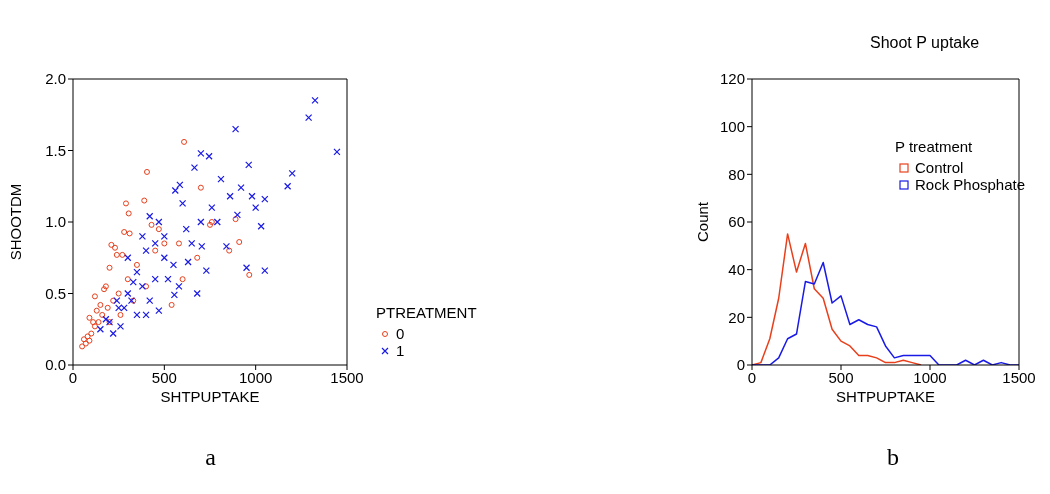 This screenshot has width=1050, height=494. What do you see at coordinates (16, 222) in the screenshot?
I see `y-axis-title: SHOOTDM` at bounding box center [16, 222].